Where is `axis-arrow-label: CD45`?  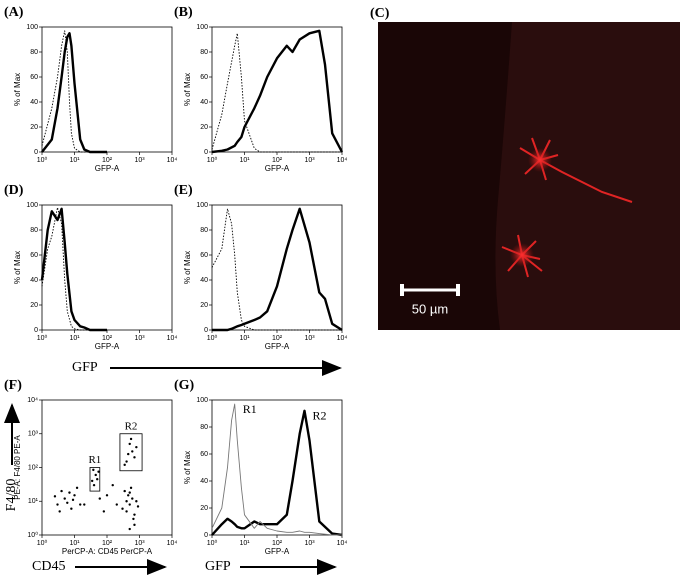 axis-arrow-label: CD45 is located at coordinates (48, 566).